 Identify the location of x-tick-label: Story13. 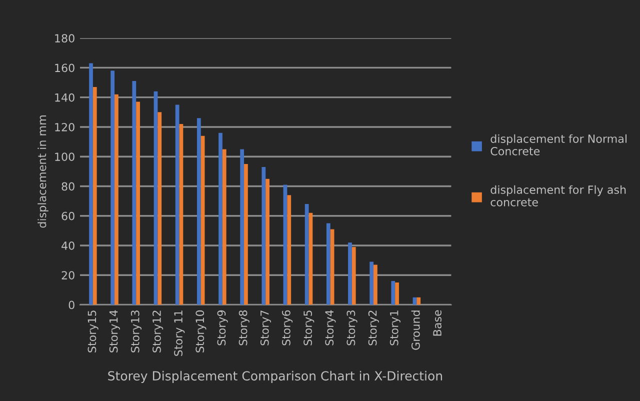
(136, 331).